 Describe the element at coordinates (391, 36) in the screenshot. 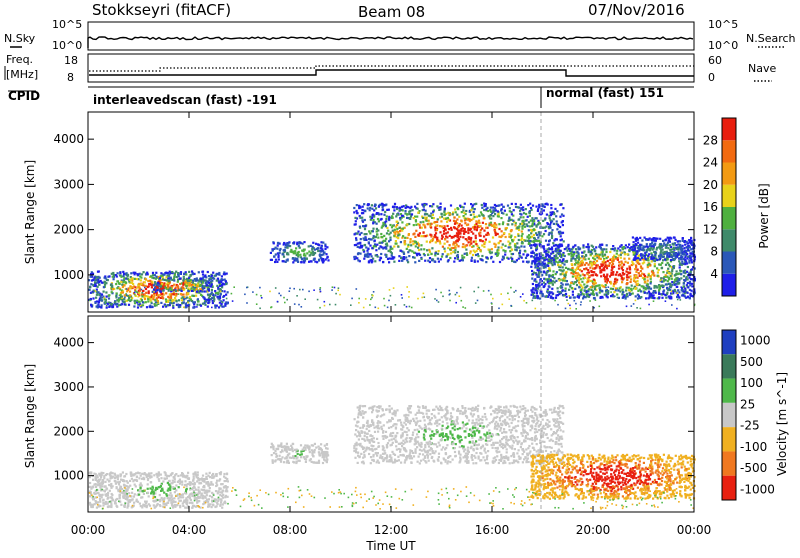

I see `sky-panel-frame` at that location.